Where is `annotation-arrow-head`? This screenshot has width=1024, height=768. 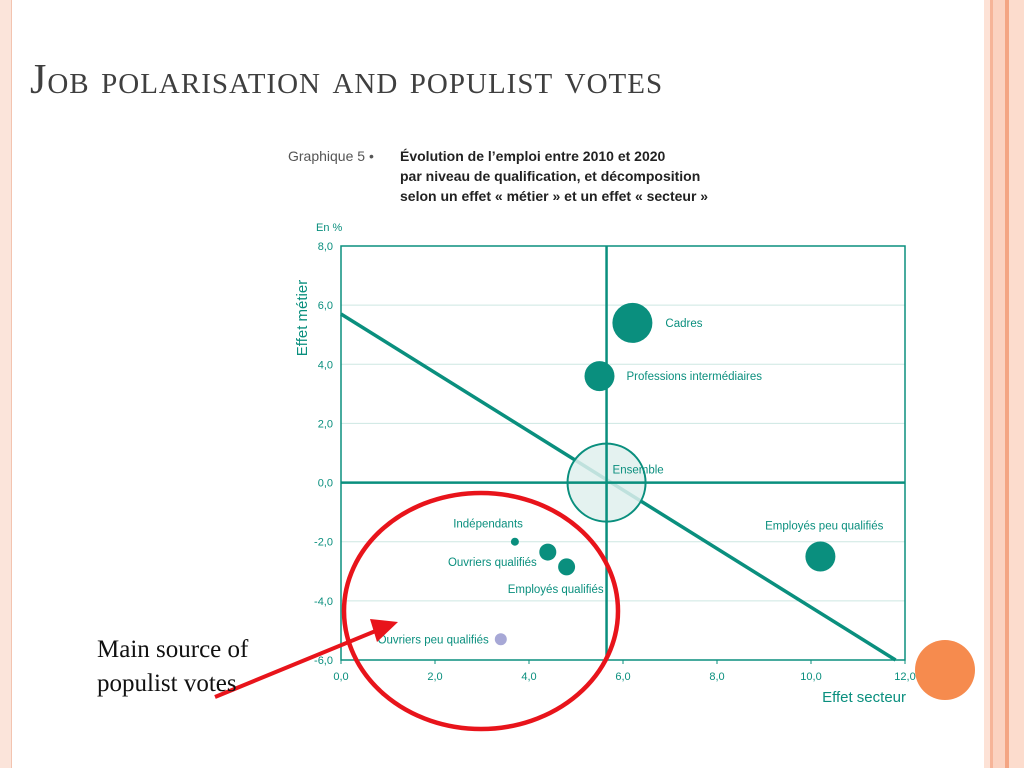
annotation-arrow-head is located at coordinates (384, 630).